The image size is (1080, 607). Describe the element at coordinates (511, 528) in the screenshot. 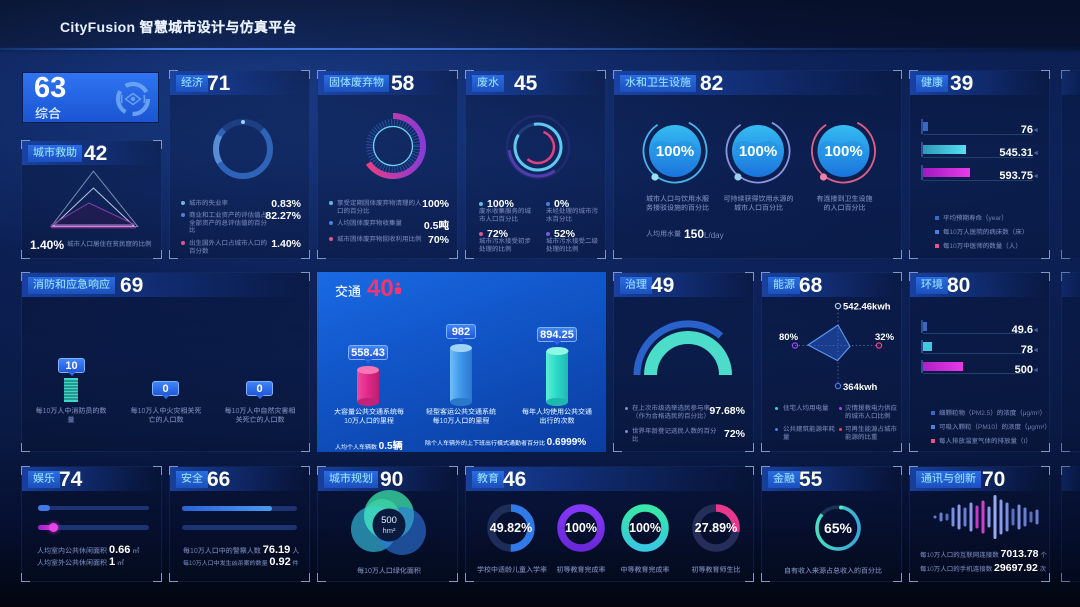

I see `svg-text: 49.82%` at that location.